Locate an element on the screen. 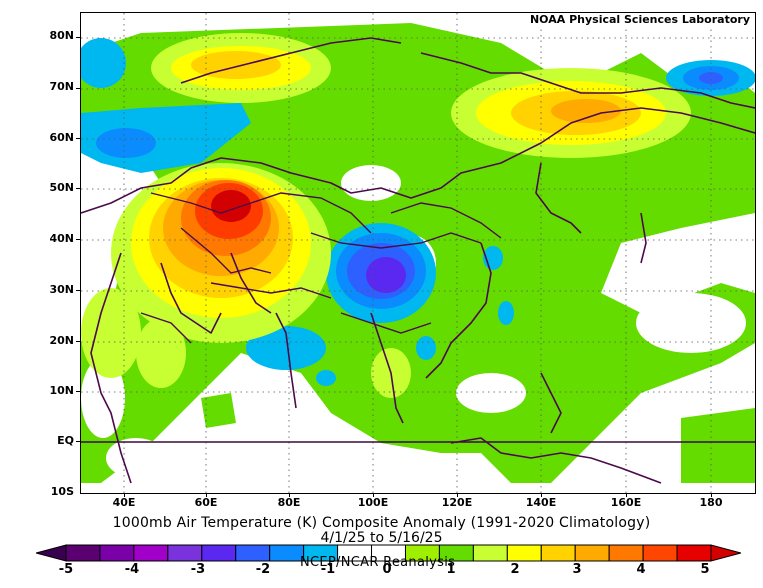  credit-label: NOAA Physical Sciences Laboratory is located at coordinates (639, 19).